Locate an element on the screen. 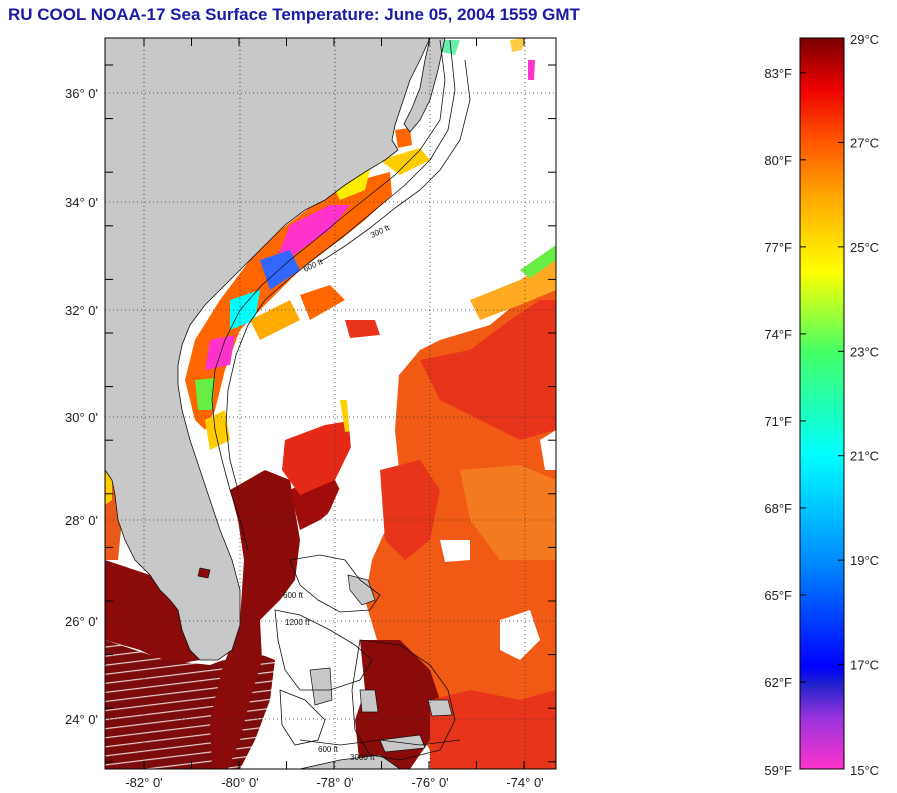  lat-label: 34° 0' is located at coordinates (81, 202).